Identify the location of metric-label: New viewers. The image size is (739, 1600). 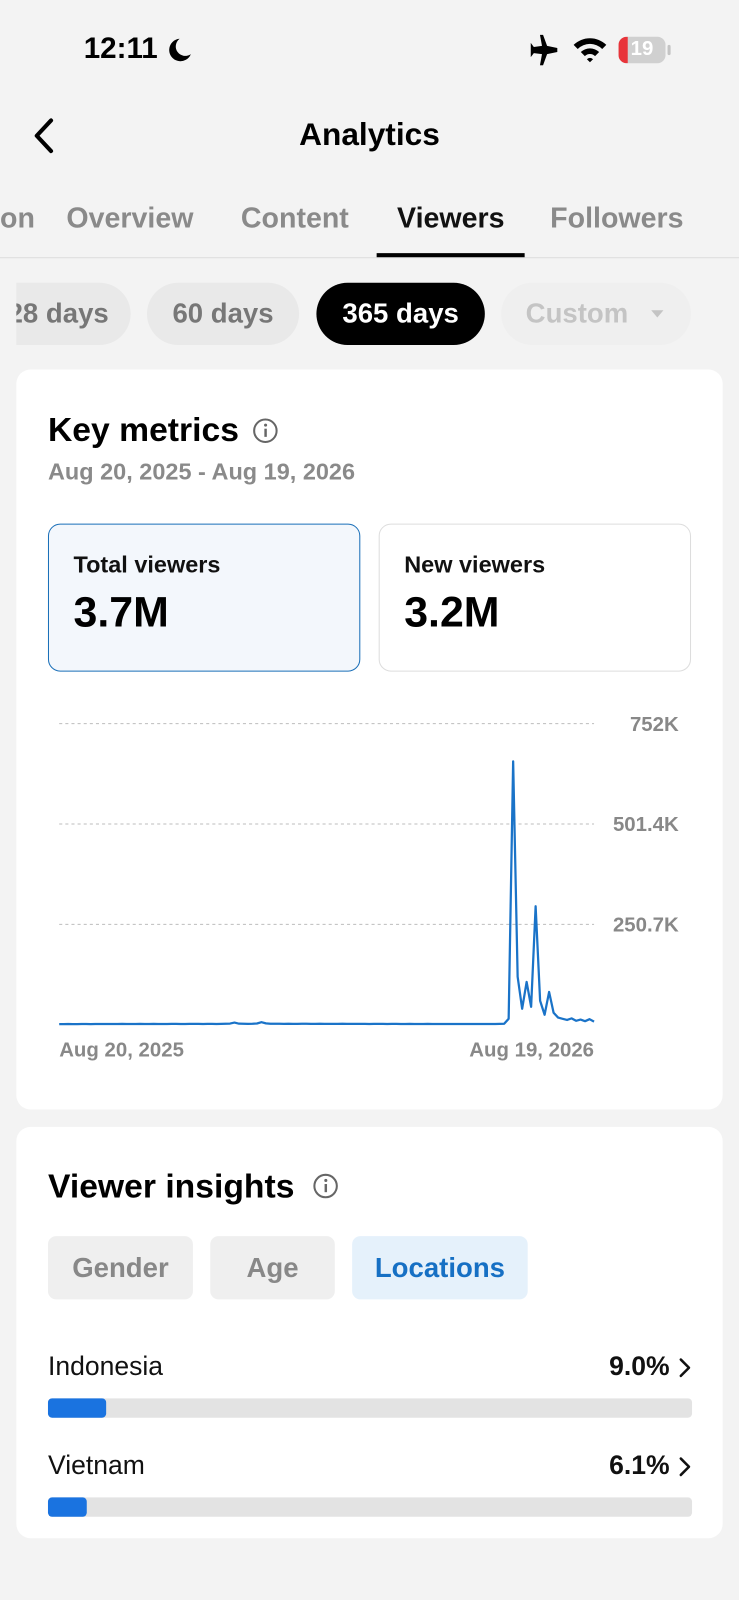
(475, 564).